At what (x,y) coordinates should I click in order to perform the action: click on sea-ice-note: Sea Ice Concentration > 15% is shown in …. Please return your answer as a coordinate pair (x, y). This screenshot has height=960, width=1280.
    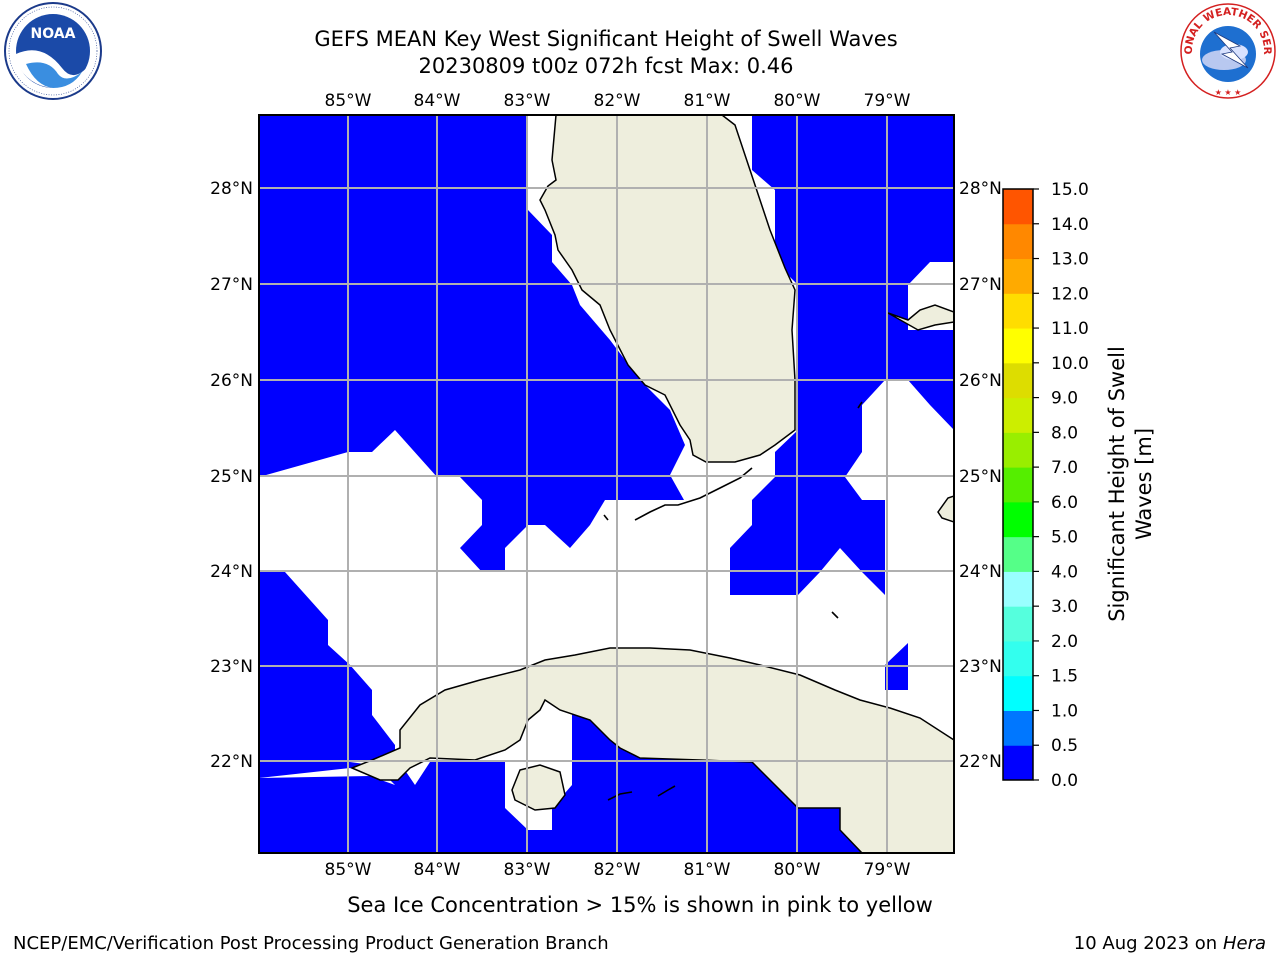
    Looking at the image, I should click on (640, 905).